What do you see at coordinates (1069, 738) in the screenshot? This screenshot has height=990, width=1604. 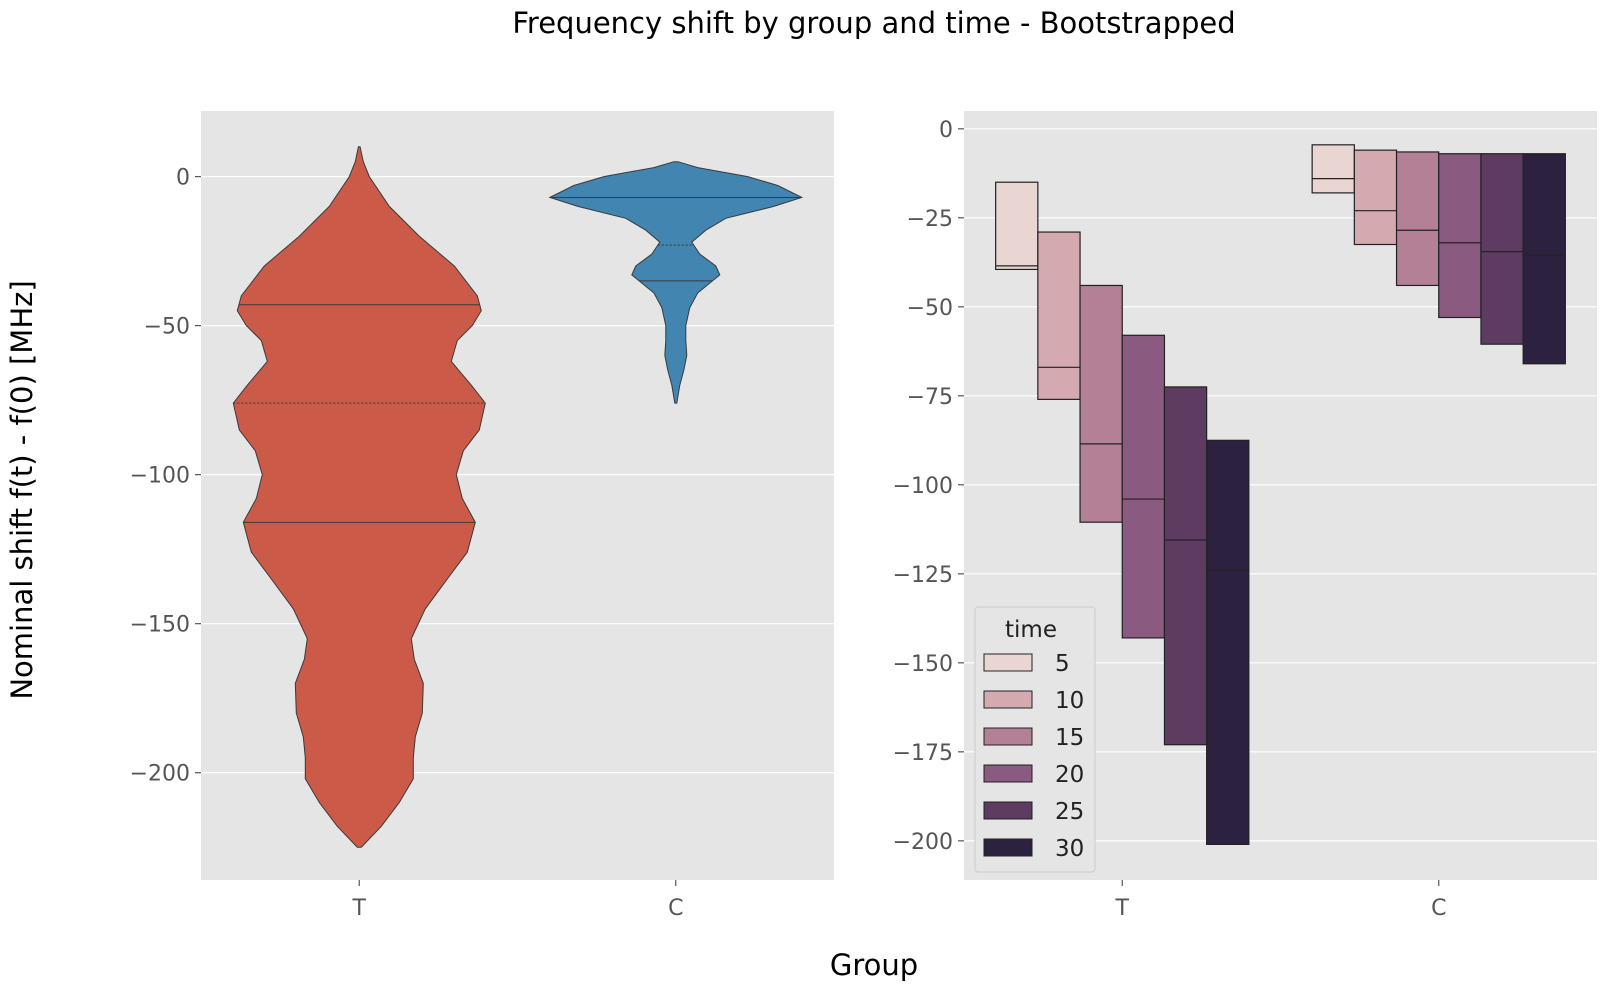 I see `legend-label-15: 15` at bounding box center [1069, 738].